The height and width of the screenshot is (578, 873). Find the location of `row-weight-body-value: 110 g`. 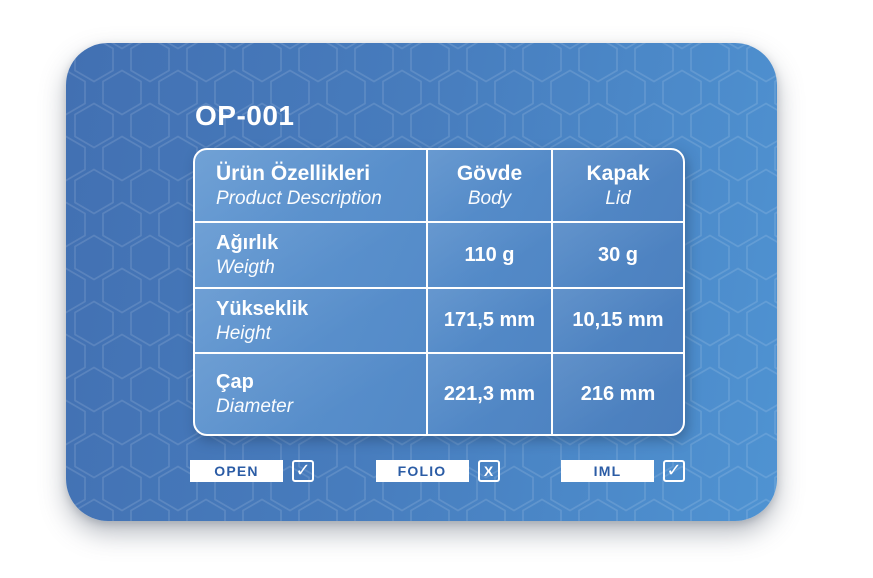

row-weight-body-value: 110 g is located at coordinates (490, 256).